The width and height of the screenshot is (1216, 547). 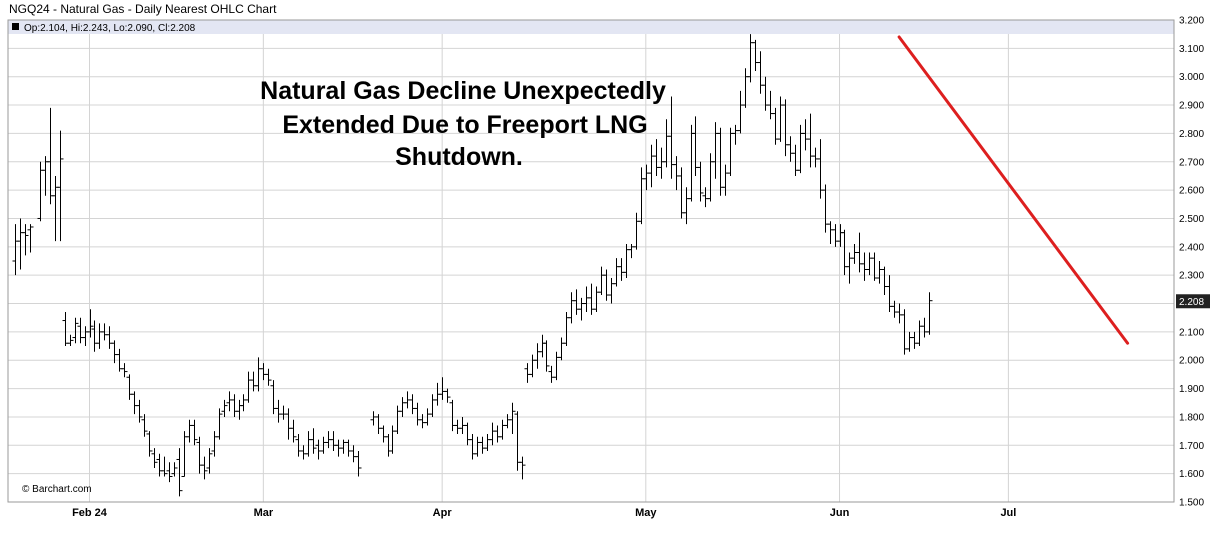 What do you see at coordinates (1191, 446) in the screenshot?
I see `y-tick-label: 1.700` at bounding box center [1191, 446].